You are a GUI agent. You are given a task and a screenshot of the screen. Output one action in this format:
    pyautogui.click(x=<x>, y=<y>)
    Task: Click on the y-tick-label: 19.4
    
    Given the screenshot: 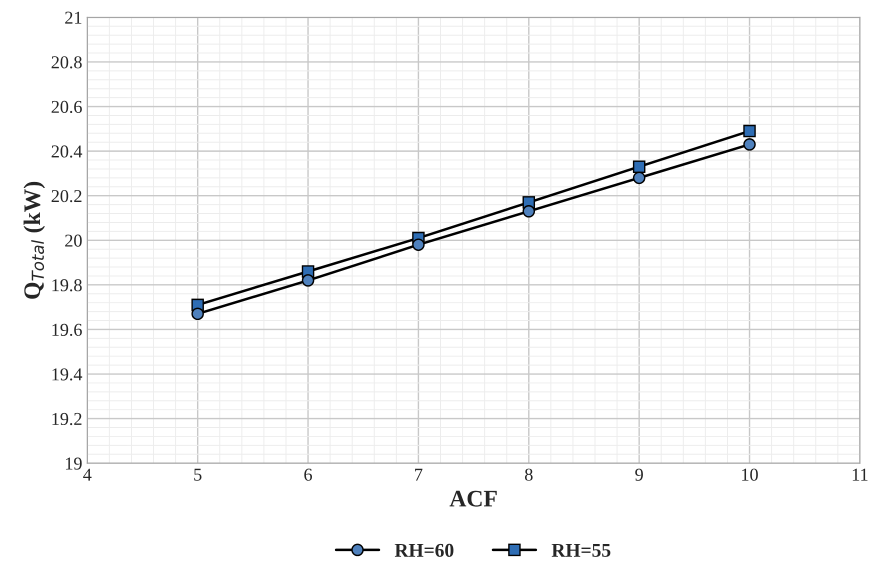 What is the action you would take?
    pyautogui.click(x=67, y=374)
    